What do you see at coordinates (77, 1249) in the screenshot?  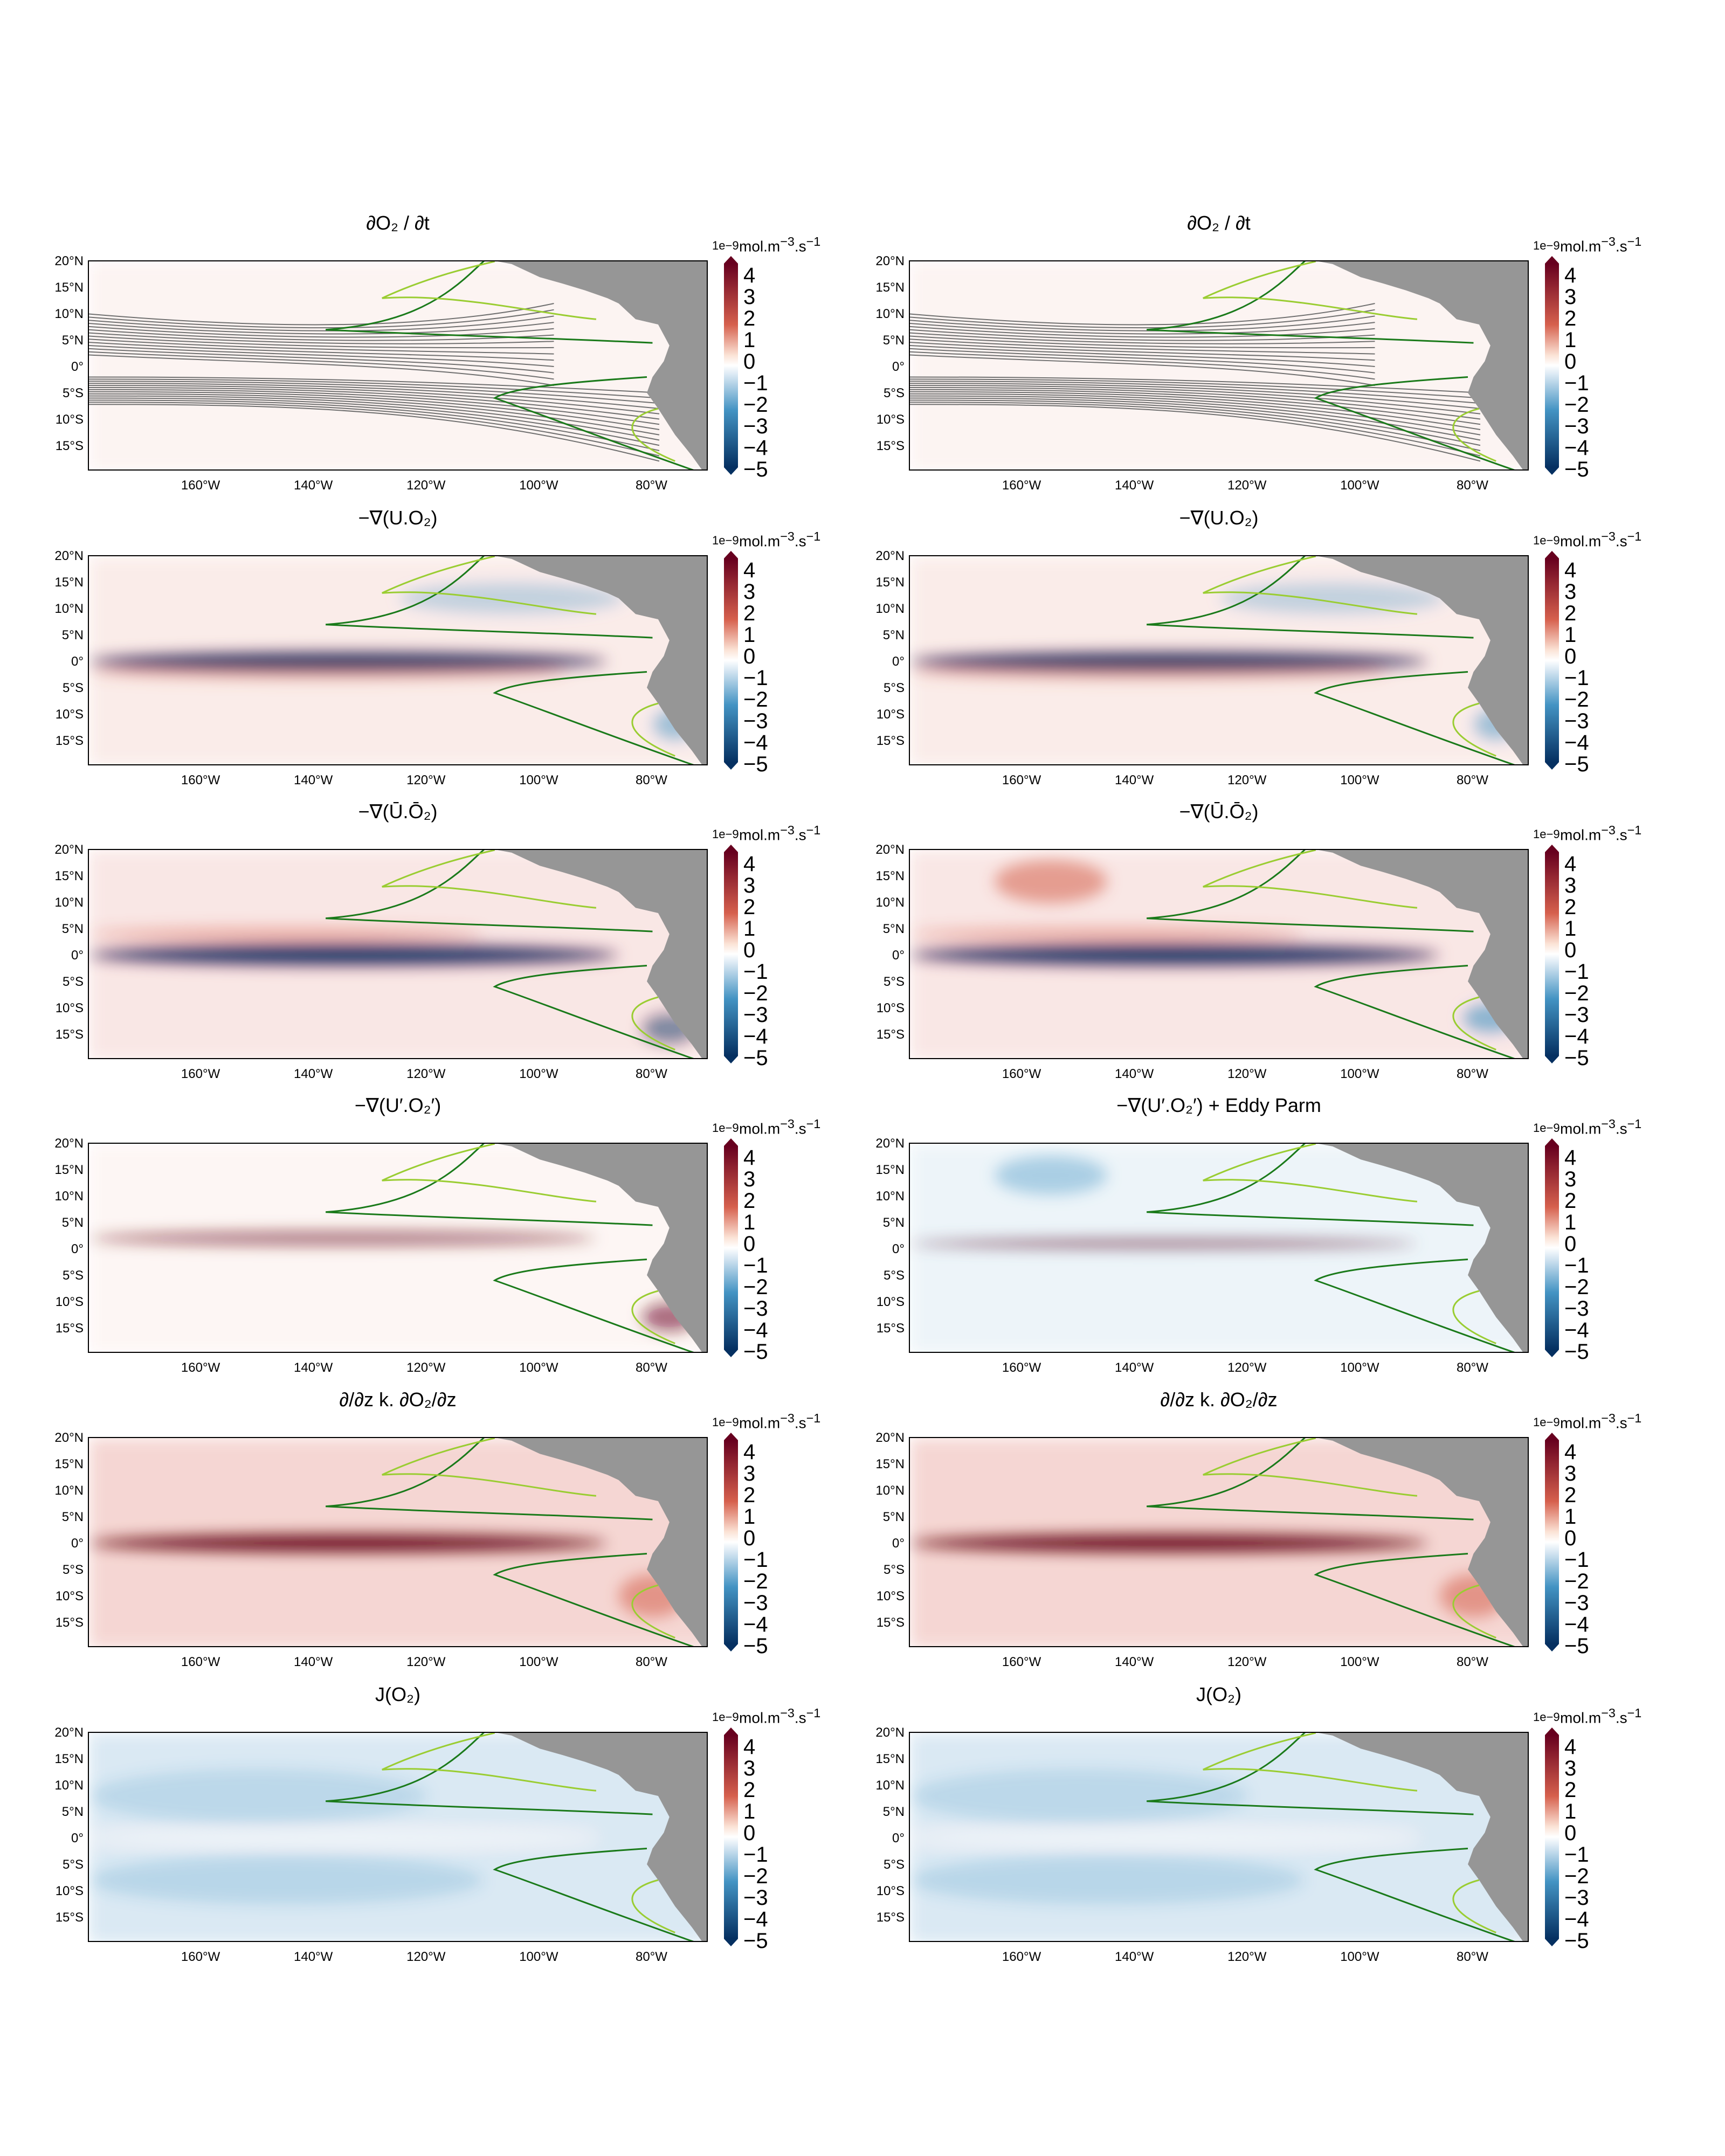 I see `lat-tick-label: 0°` at bounding box center [77, 1249].